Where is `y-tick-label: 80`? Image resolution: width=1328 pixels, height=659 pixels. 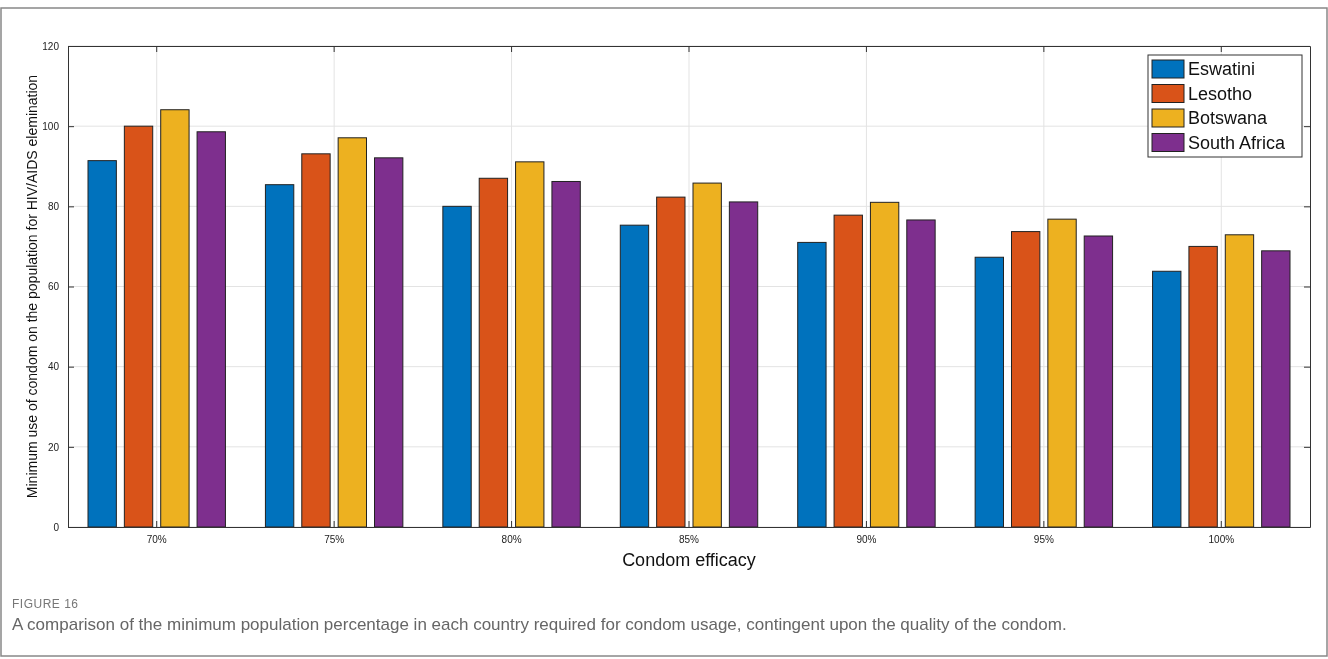
y-tick-label: 80 is located at coordinates (53, 207).